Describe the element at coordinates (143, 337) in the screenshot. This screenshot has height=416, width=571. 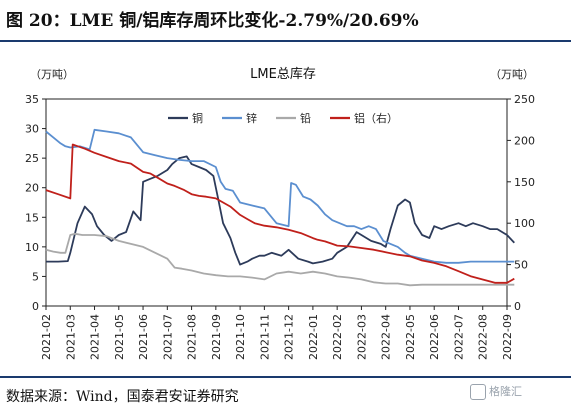
I see `x-tick-label: 2021-06` at that location.